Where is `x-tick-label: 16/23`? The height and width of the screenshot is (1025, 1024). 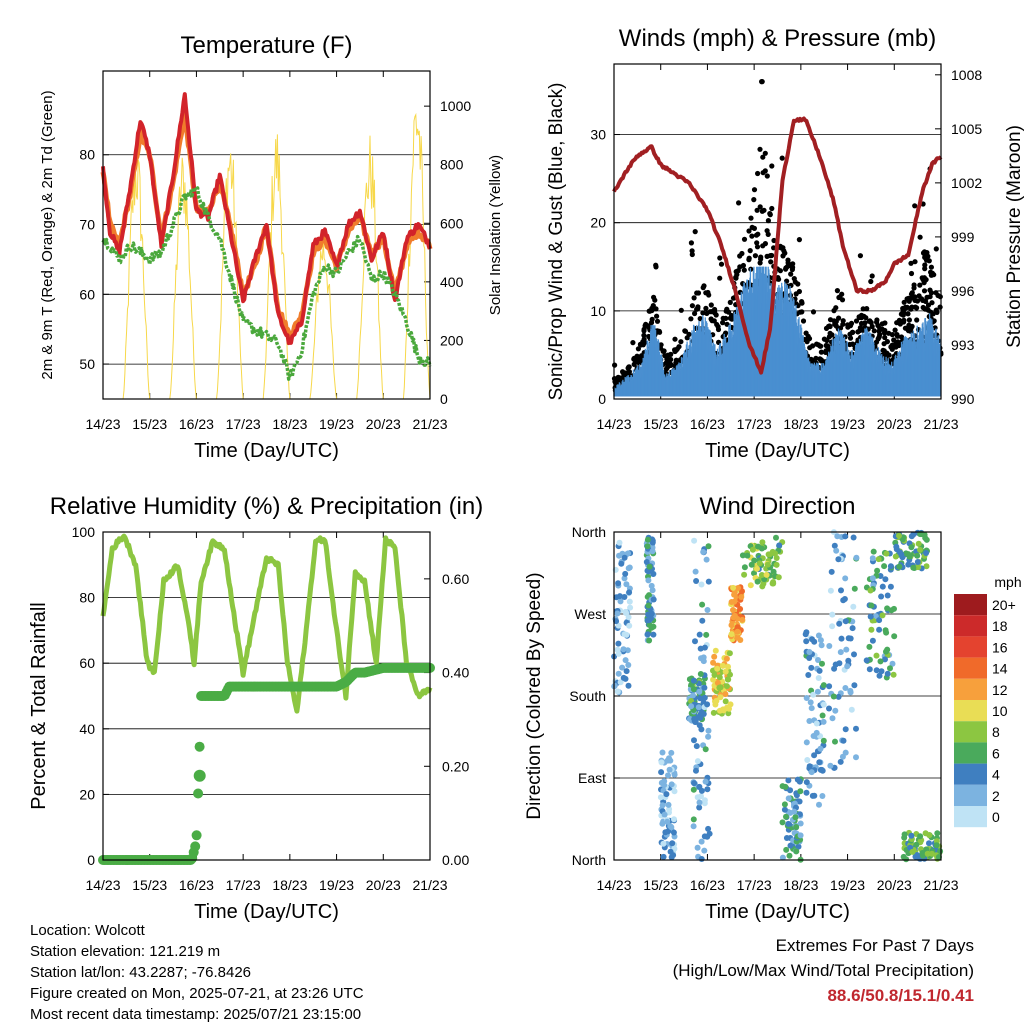 x-tick-label: 16/23 is located at coordinates (196, 885).